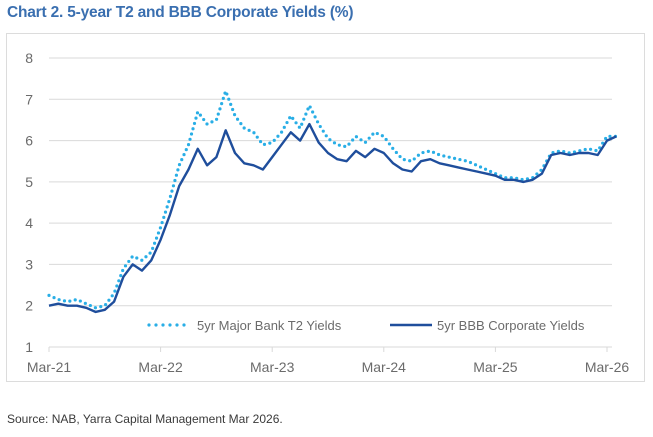 The width and height of the screenshot is (653, 437). I want to click on legend-bbb-label: 5yr BBB Corporate Yields, so click(511, 325).